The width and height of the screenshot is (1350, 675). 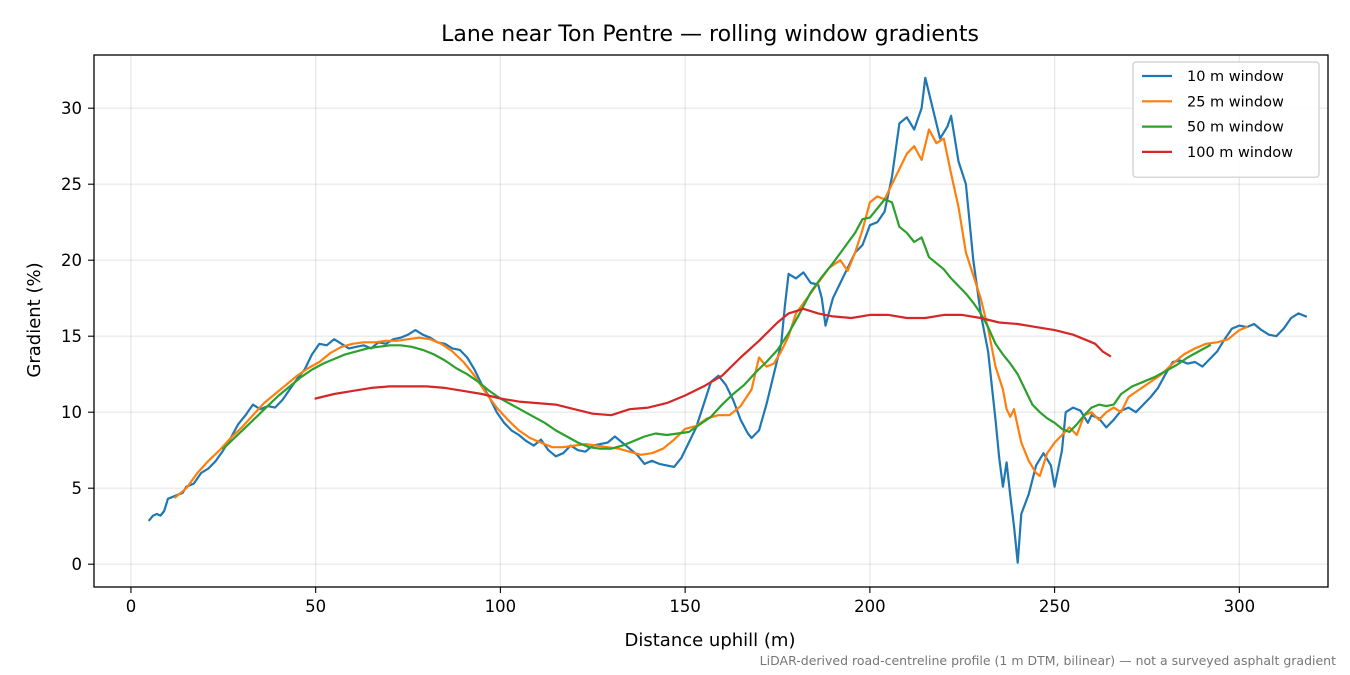 I want to click on y-tick-label: 15, so click(x=71, y=336).